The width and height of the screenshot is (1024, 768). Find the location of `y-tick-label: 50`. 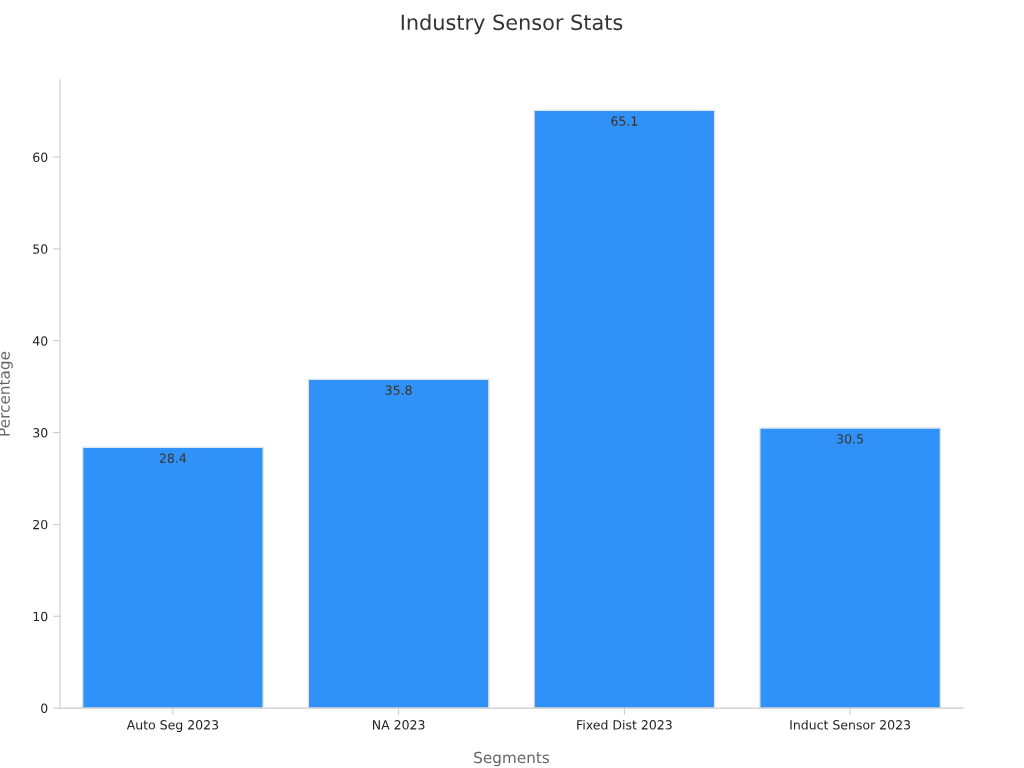

y-tick-label: 50 is located at coordinates (40, 249).